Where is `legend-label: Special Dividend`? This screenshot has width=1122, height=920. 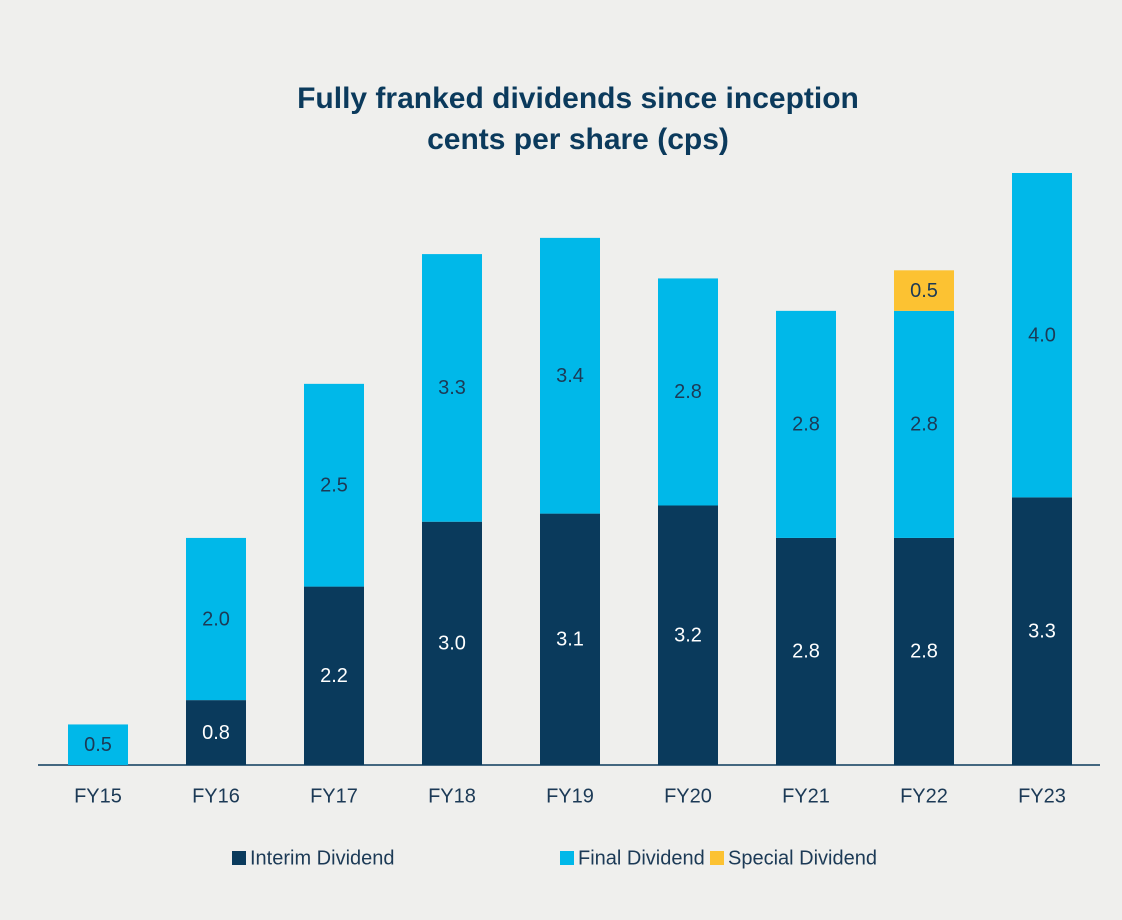
legend-label: Special Dividend is located at coordinates (802, 858).